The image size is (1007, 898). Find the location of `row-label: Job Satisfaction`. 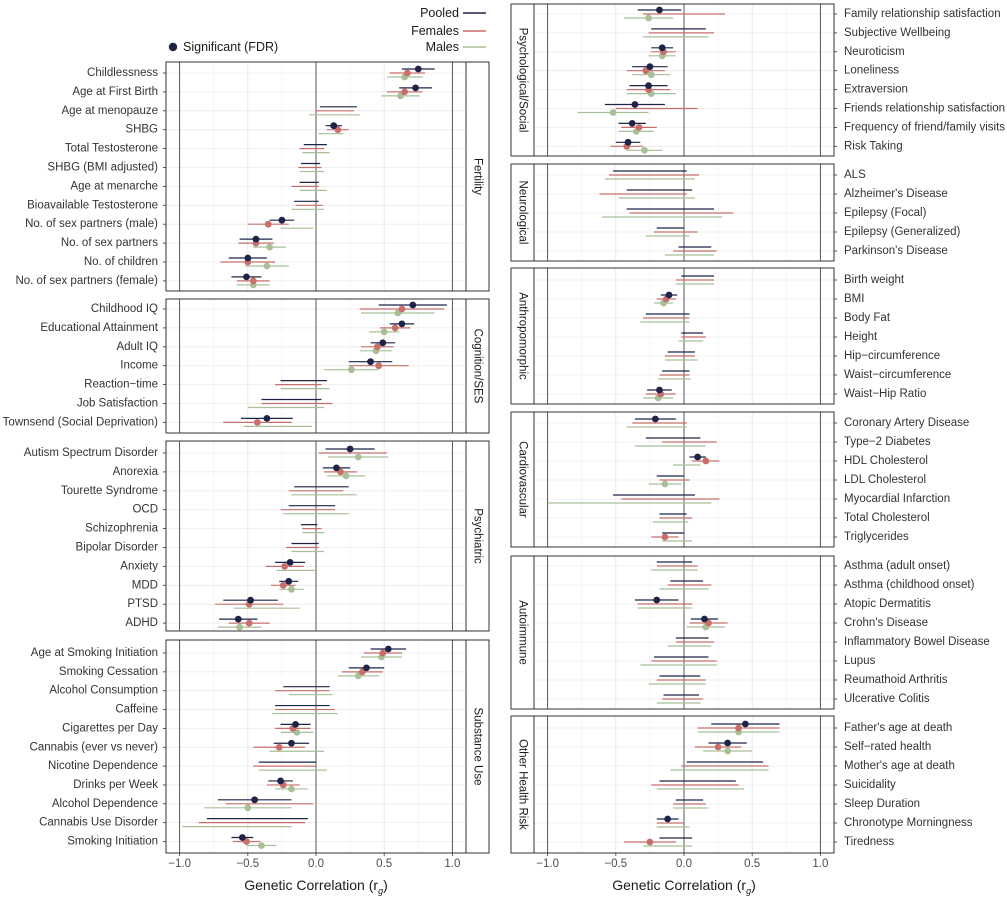

row-label: Job Satisfaction is located at coordinates (117, 404).